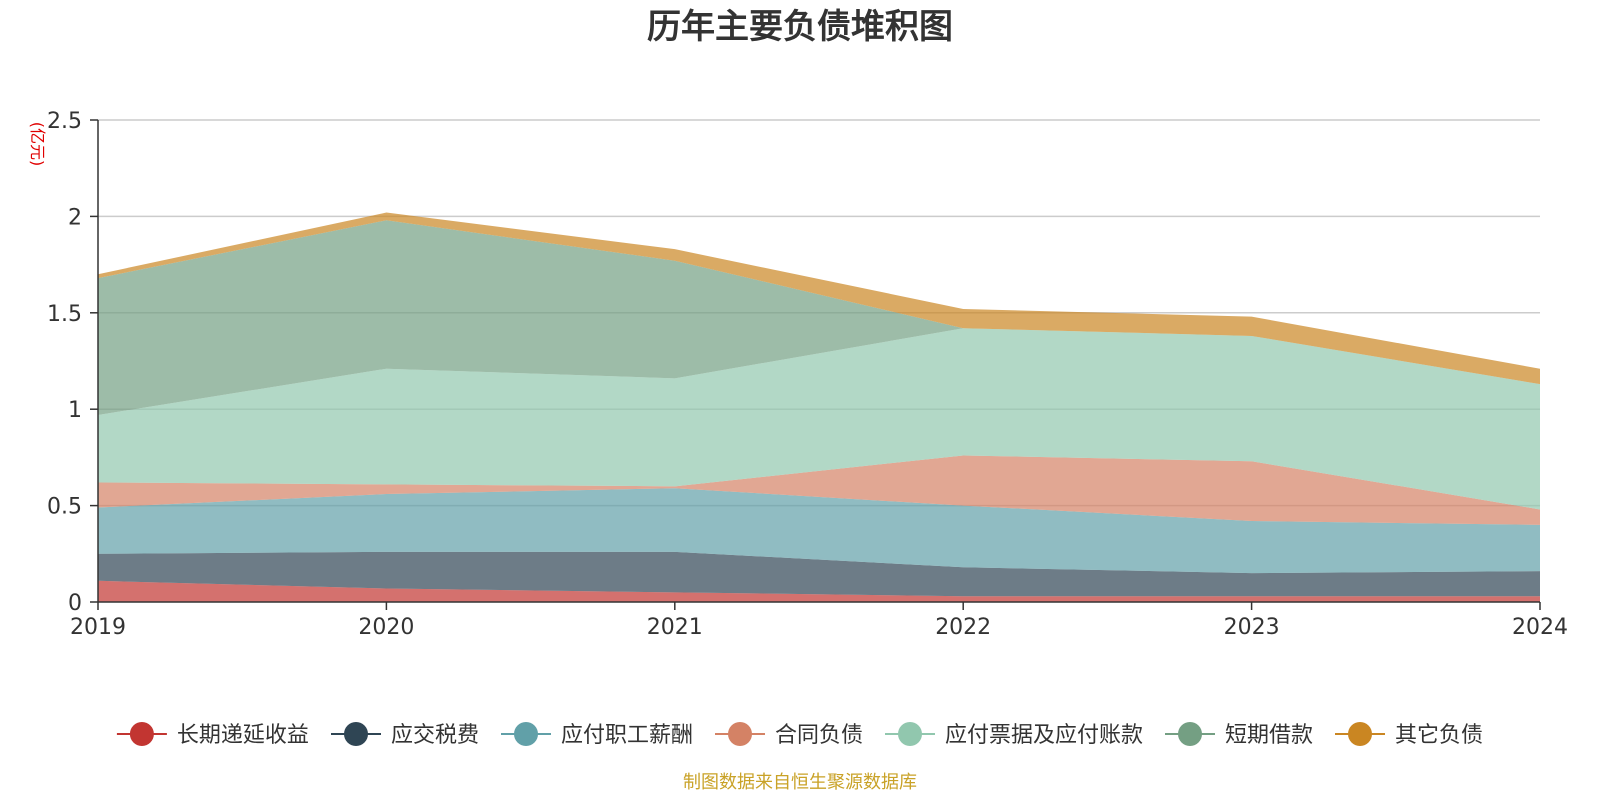 This screenshot has width=1600, height=800. I want to click on x-tick-label-5: 2024, so click(1540, 627).